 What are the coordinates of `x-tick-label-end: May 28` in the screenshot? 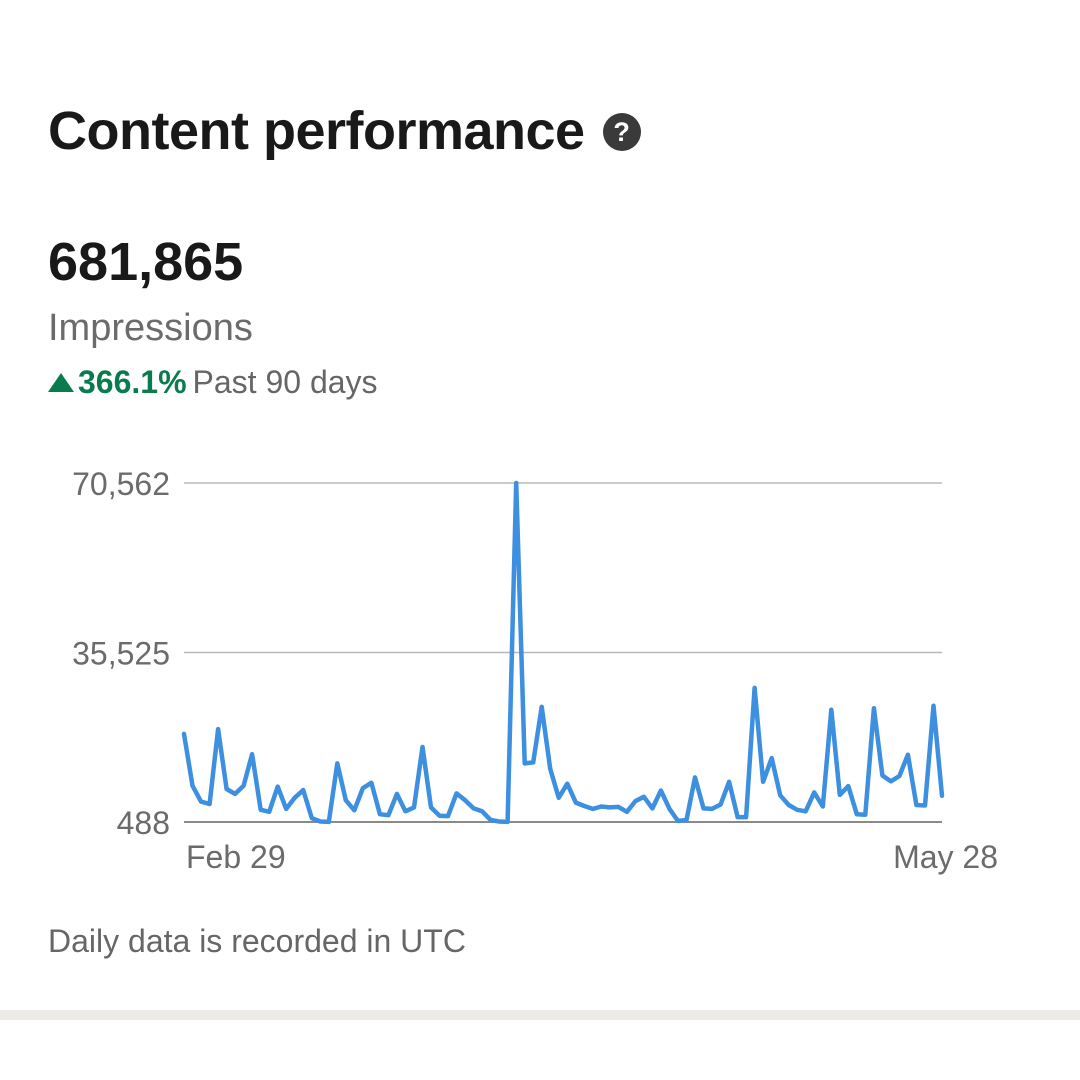 It's located at (945, 857).